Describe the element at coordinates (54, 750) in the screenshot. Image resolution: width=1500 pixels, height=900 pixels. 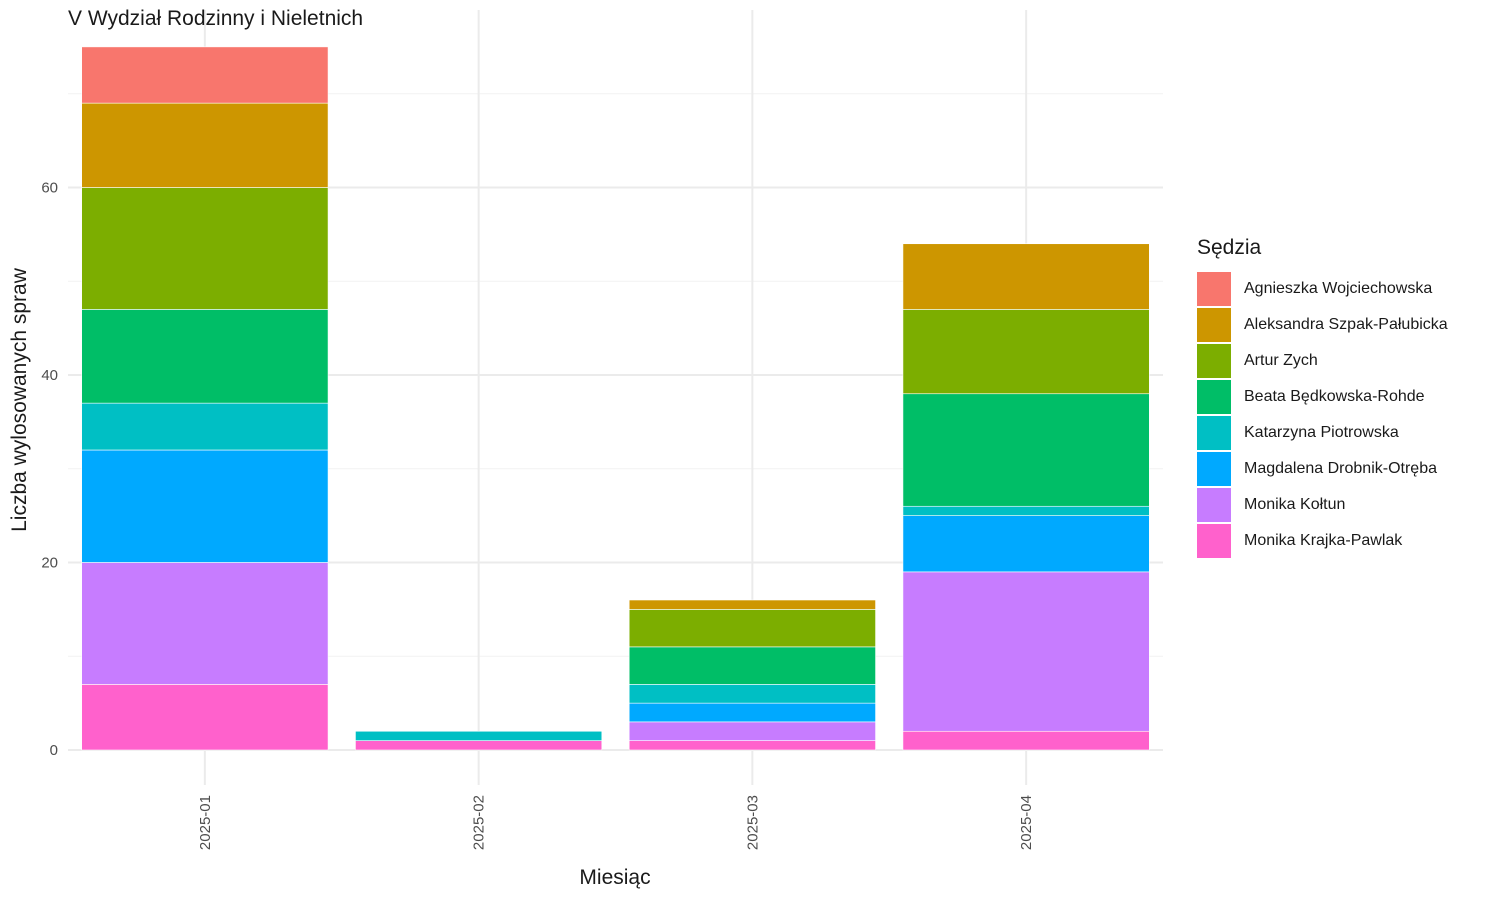
I see `y-tick-label: 0` at that location.